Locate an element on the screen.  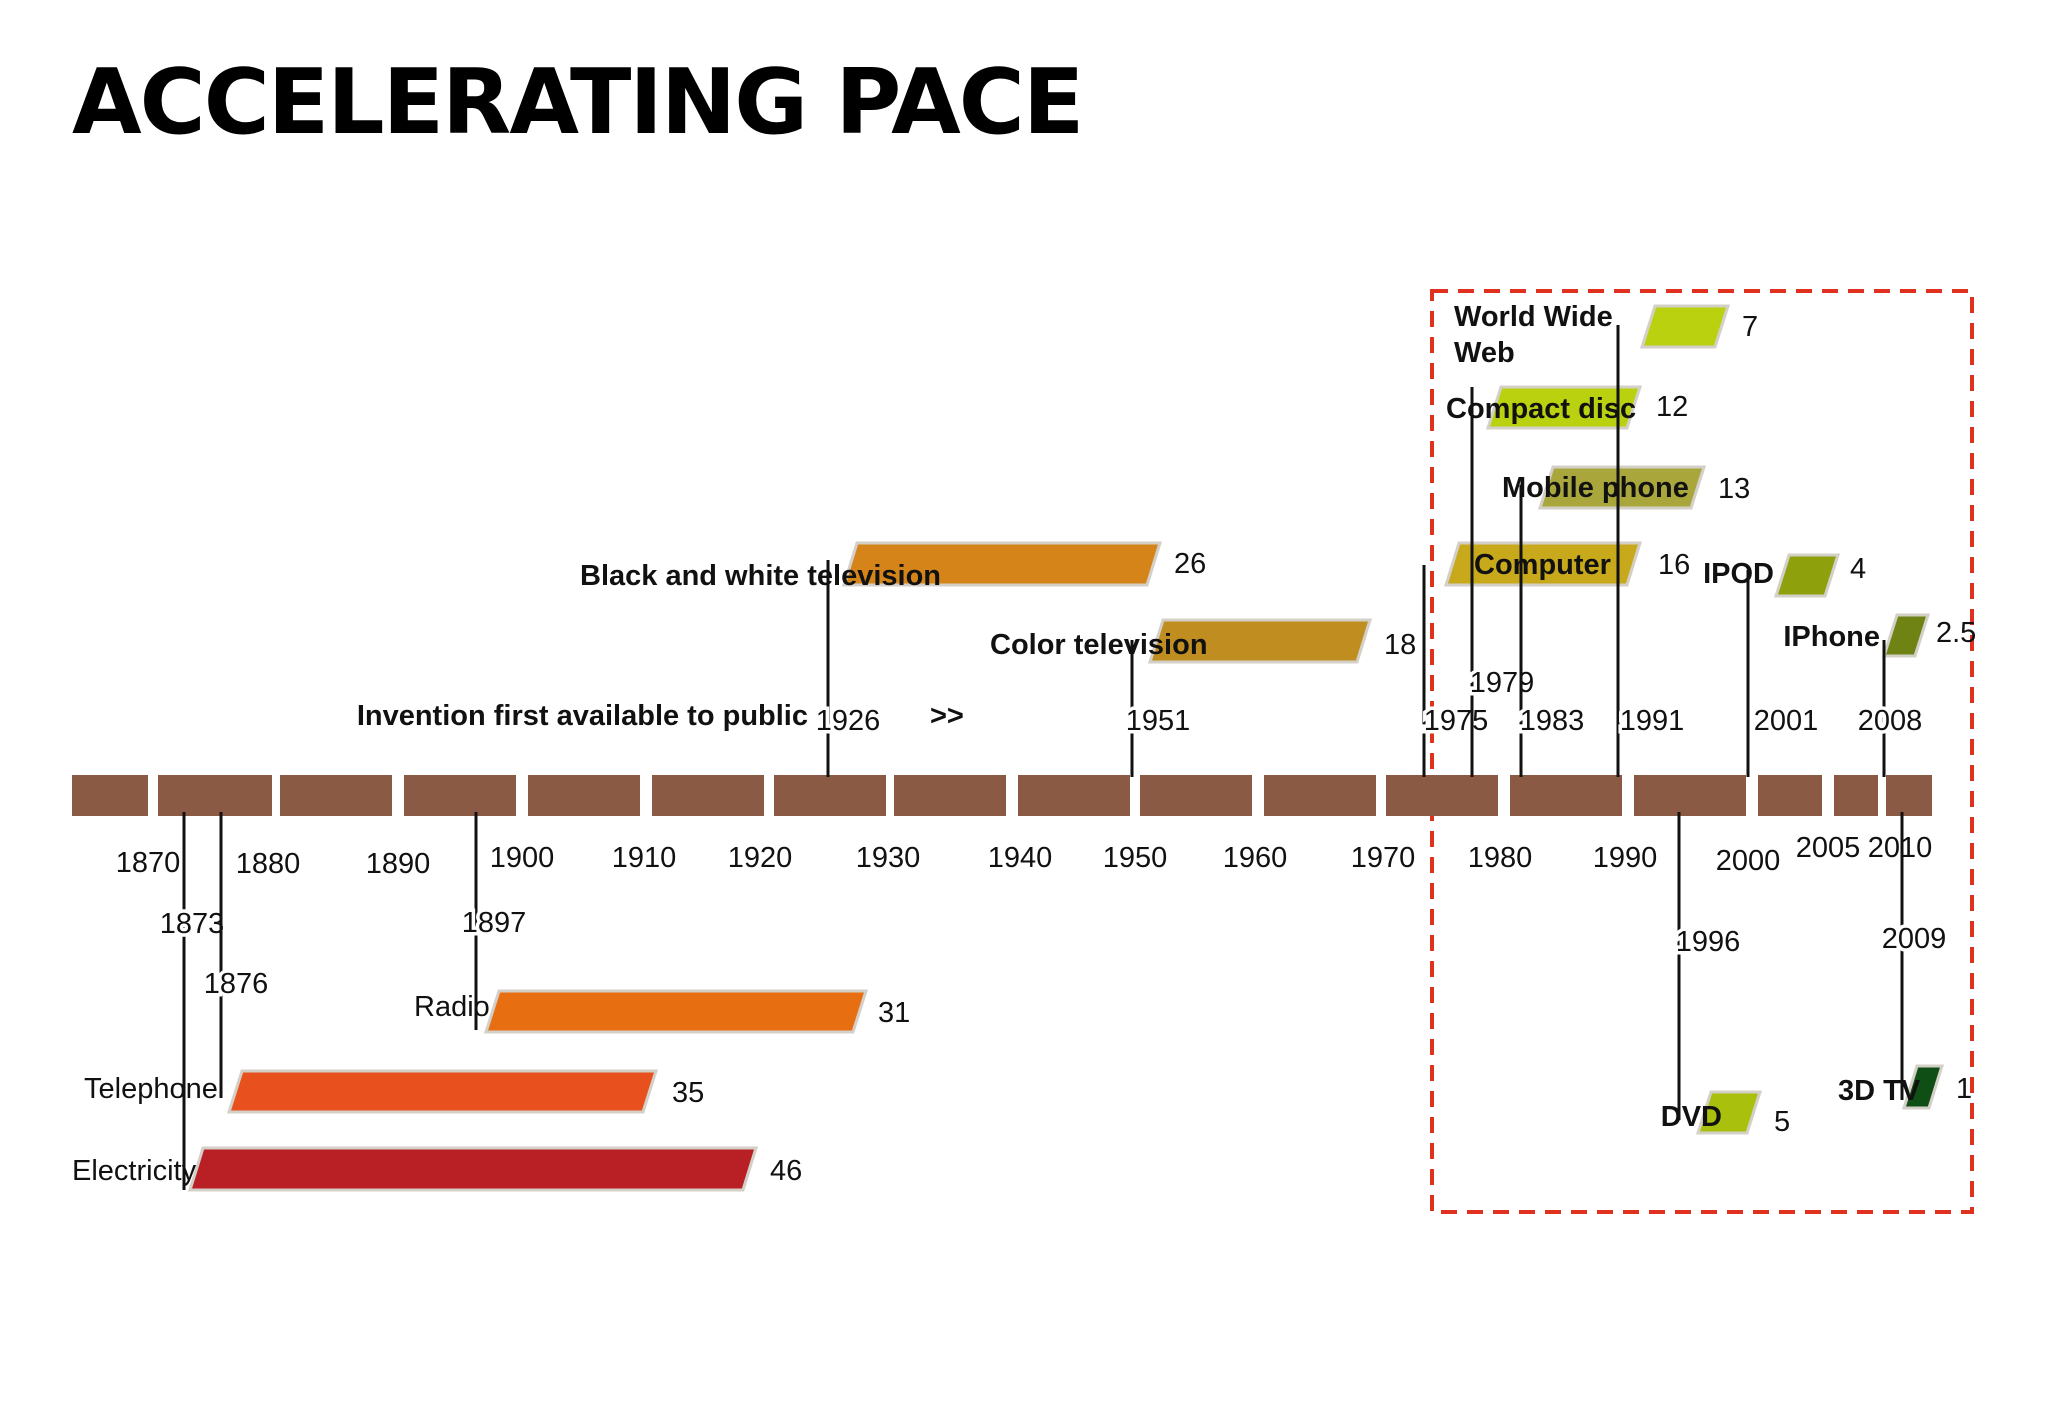
axis-subtitle: Invention first available to public is located at coordinates (582, 716).